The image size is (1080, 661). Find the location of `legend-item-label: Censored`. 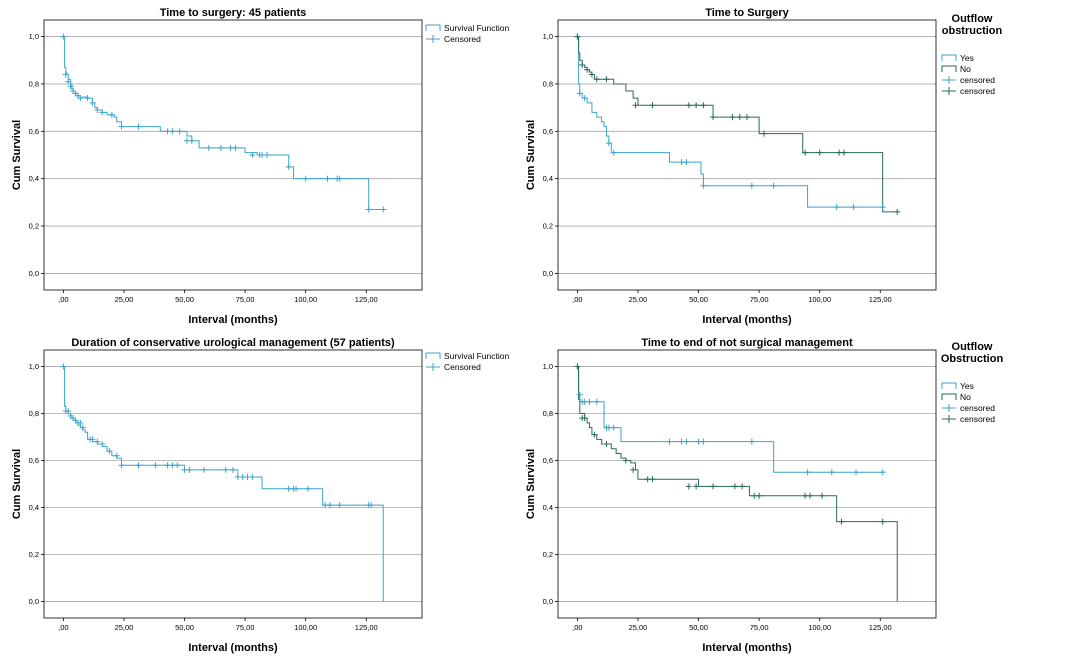

legend-item-label: Censored is located at coordinates (462, 39).